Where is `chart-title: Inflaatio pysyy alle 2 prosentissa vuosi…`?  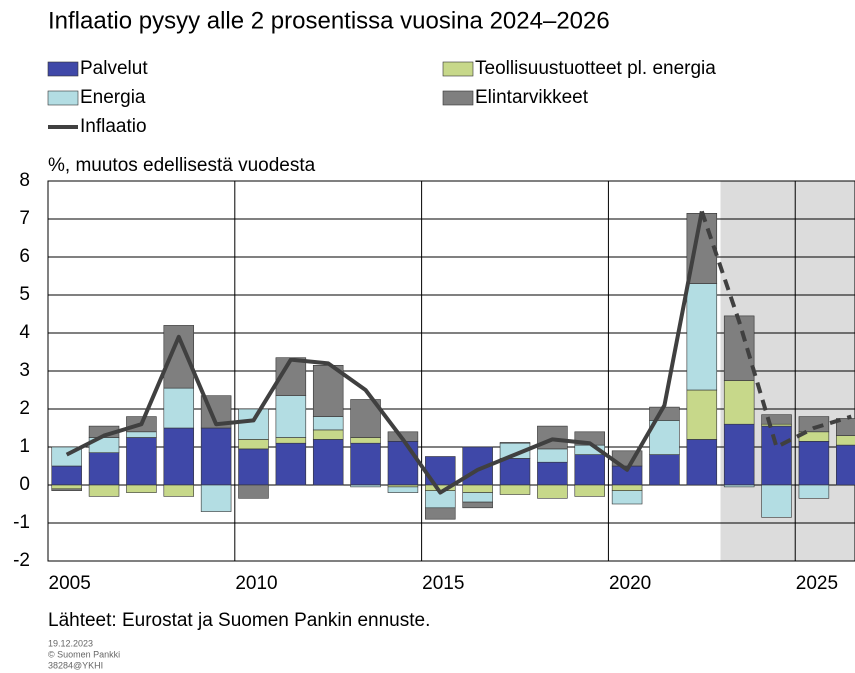
chart-title: Inflaatio pysyy alle 2 prosentissa vuosi… is located at coordinates (329, 20).